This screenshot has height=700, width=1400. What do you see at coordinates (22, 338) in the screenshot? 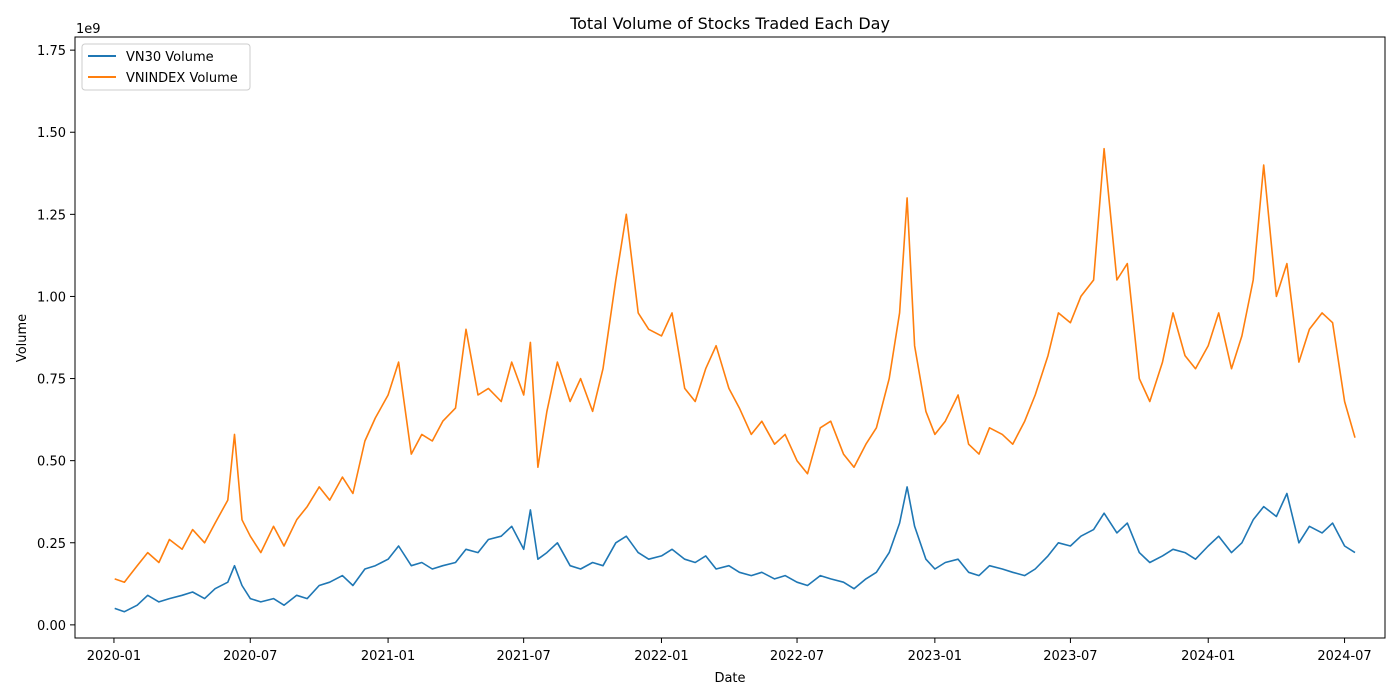
I see `y-axis-label: Volume` at bounding box center [22, 338].